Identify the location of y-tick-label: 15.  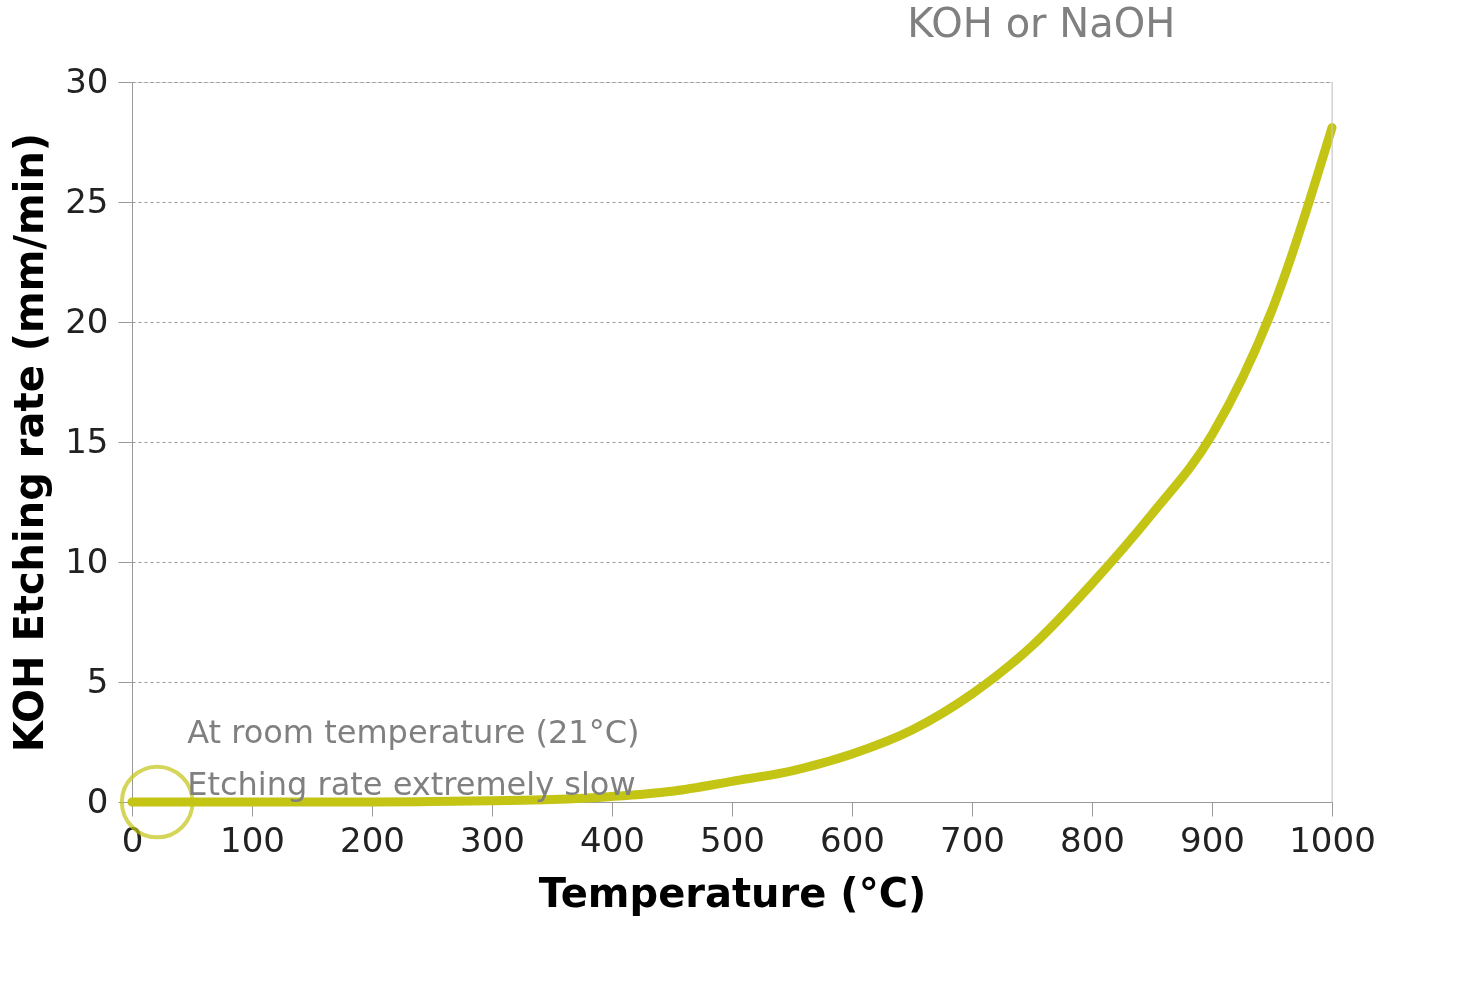
(87, 440).